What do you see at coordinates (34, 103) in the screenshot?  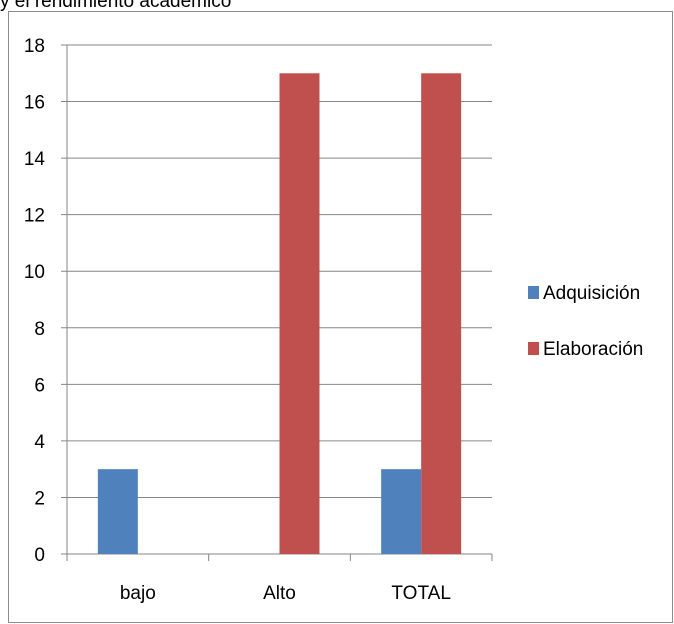 I see `y-tick-label-16: 16` at bounding box center [34, 103].